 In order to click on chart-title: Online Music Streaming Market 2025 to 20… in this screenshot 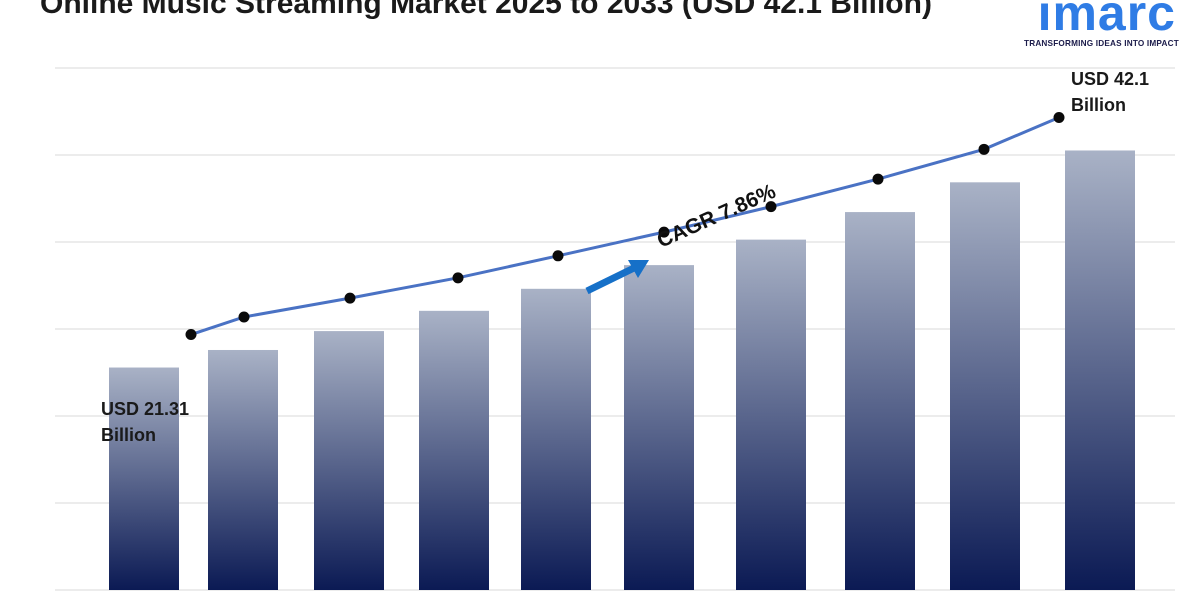, I will do `click(486, 10)`.